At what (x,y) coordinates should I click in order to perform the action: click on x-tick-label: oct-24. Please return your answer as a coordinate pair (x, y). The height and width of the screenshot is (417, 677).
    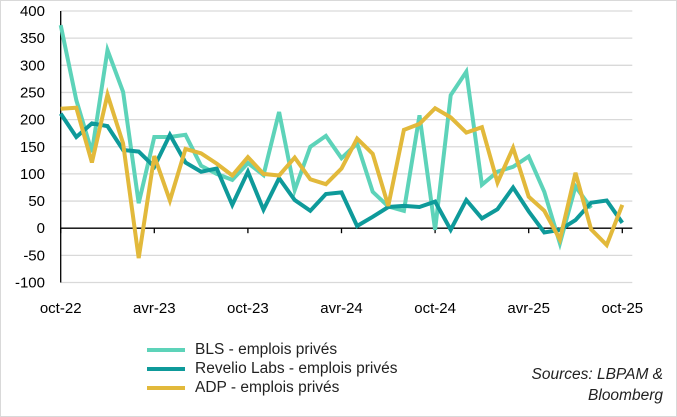
    Looking at the image, I should click on (435, 308).